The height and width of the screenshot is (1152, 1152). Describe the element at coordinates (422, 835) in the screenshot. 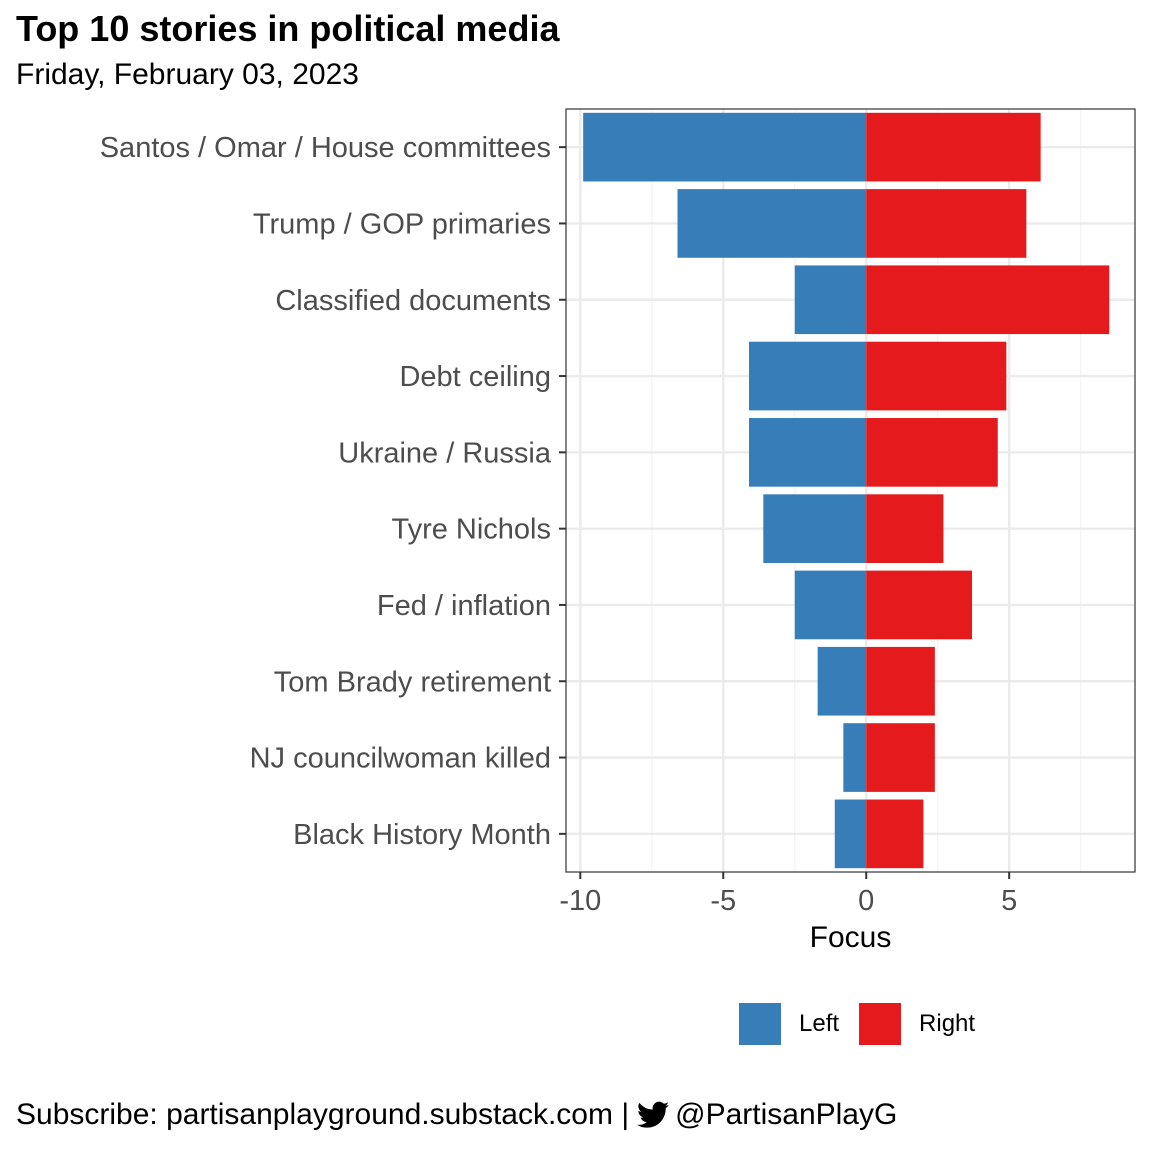

I see `y-tick-label: Black History Month` at that location.